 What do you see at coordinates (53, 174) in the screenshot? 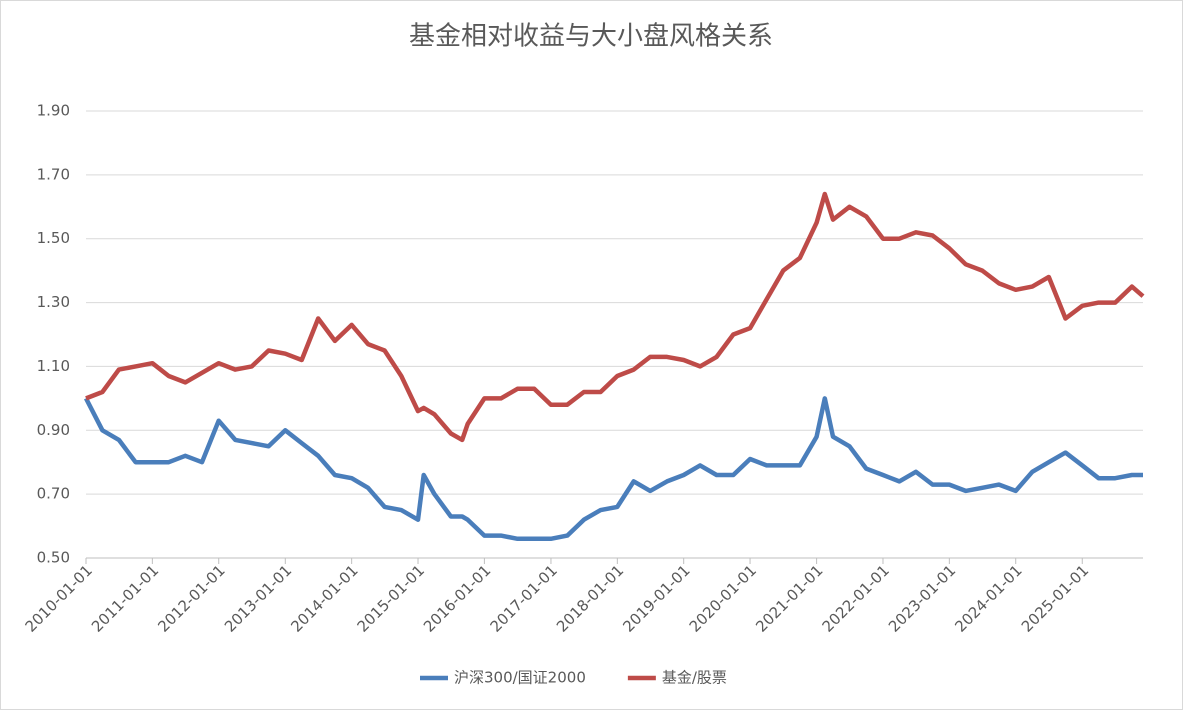
I see `y-tick-label: 1.70` at bounding box center [53, 174].